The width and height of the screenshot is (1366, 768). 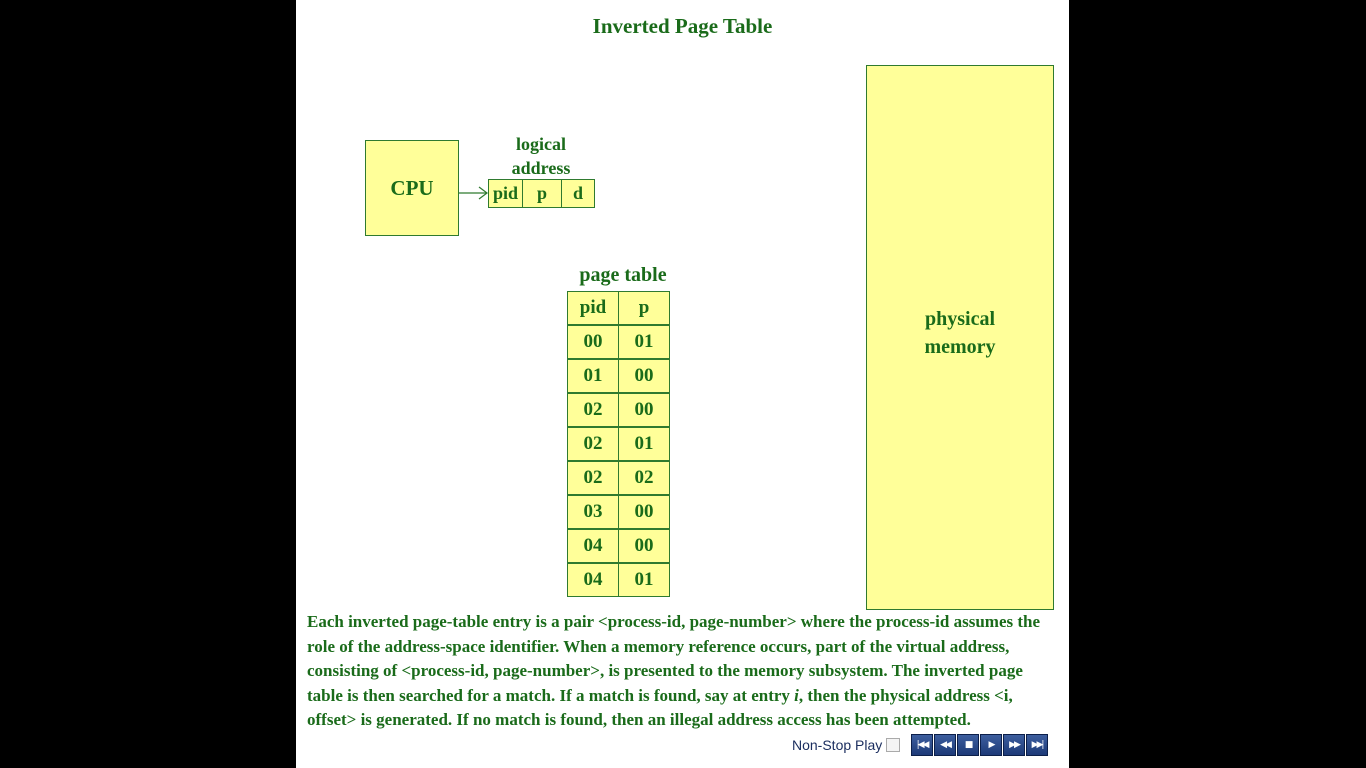 I want to click on rewind-icon: ◀◀, so click(x=946, y=745).